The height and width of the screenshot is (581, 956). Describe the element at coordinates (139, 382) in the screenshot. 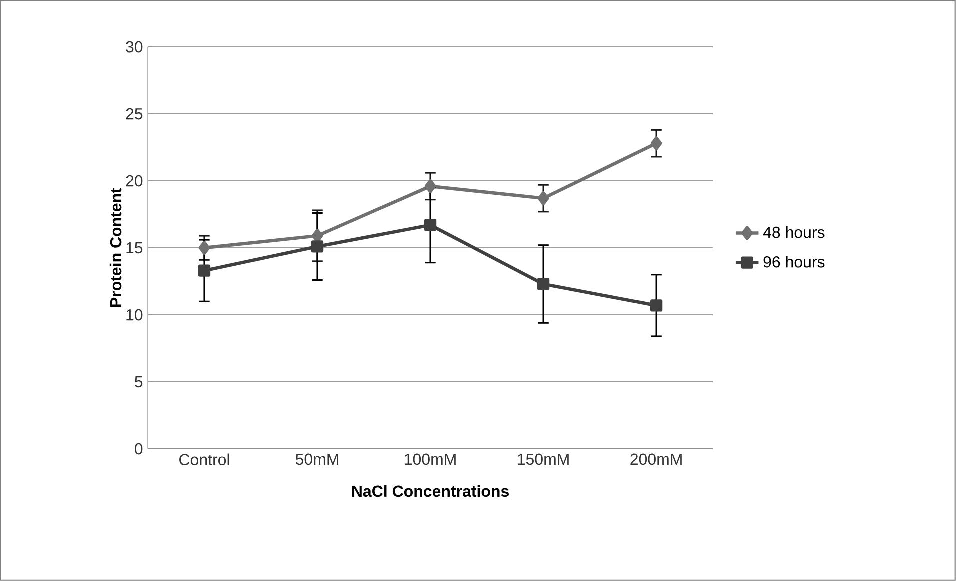

I see `y-tick-label: 5` at that location.